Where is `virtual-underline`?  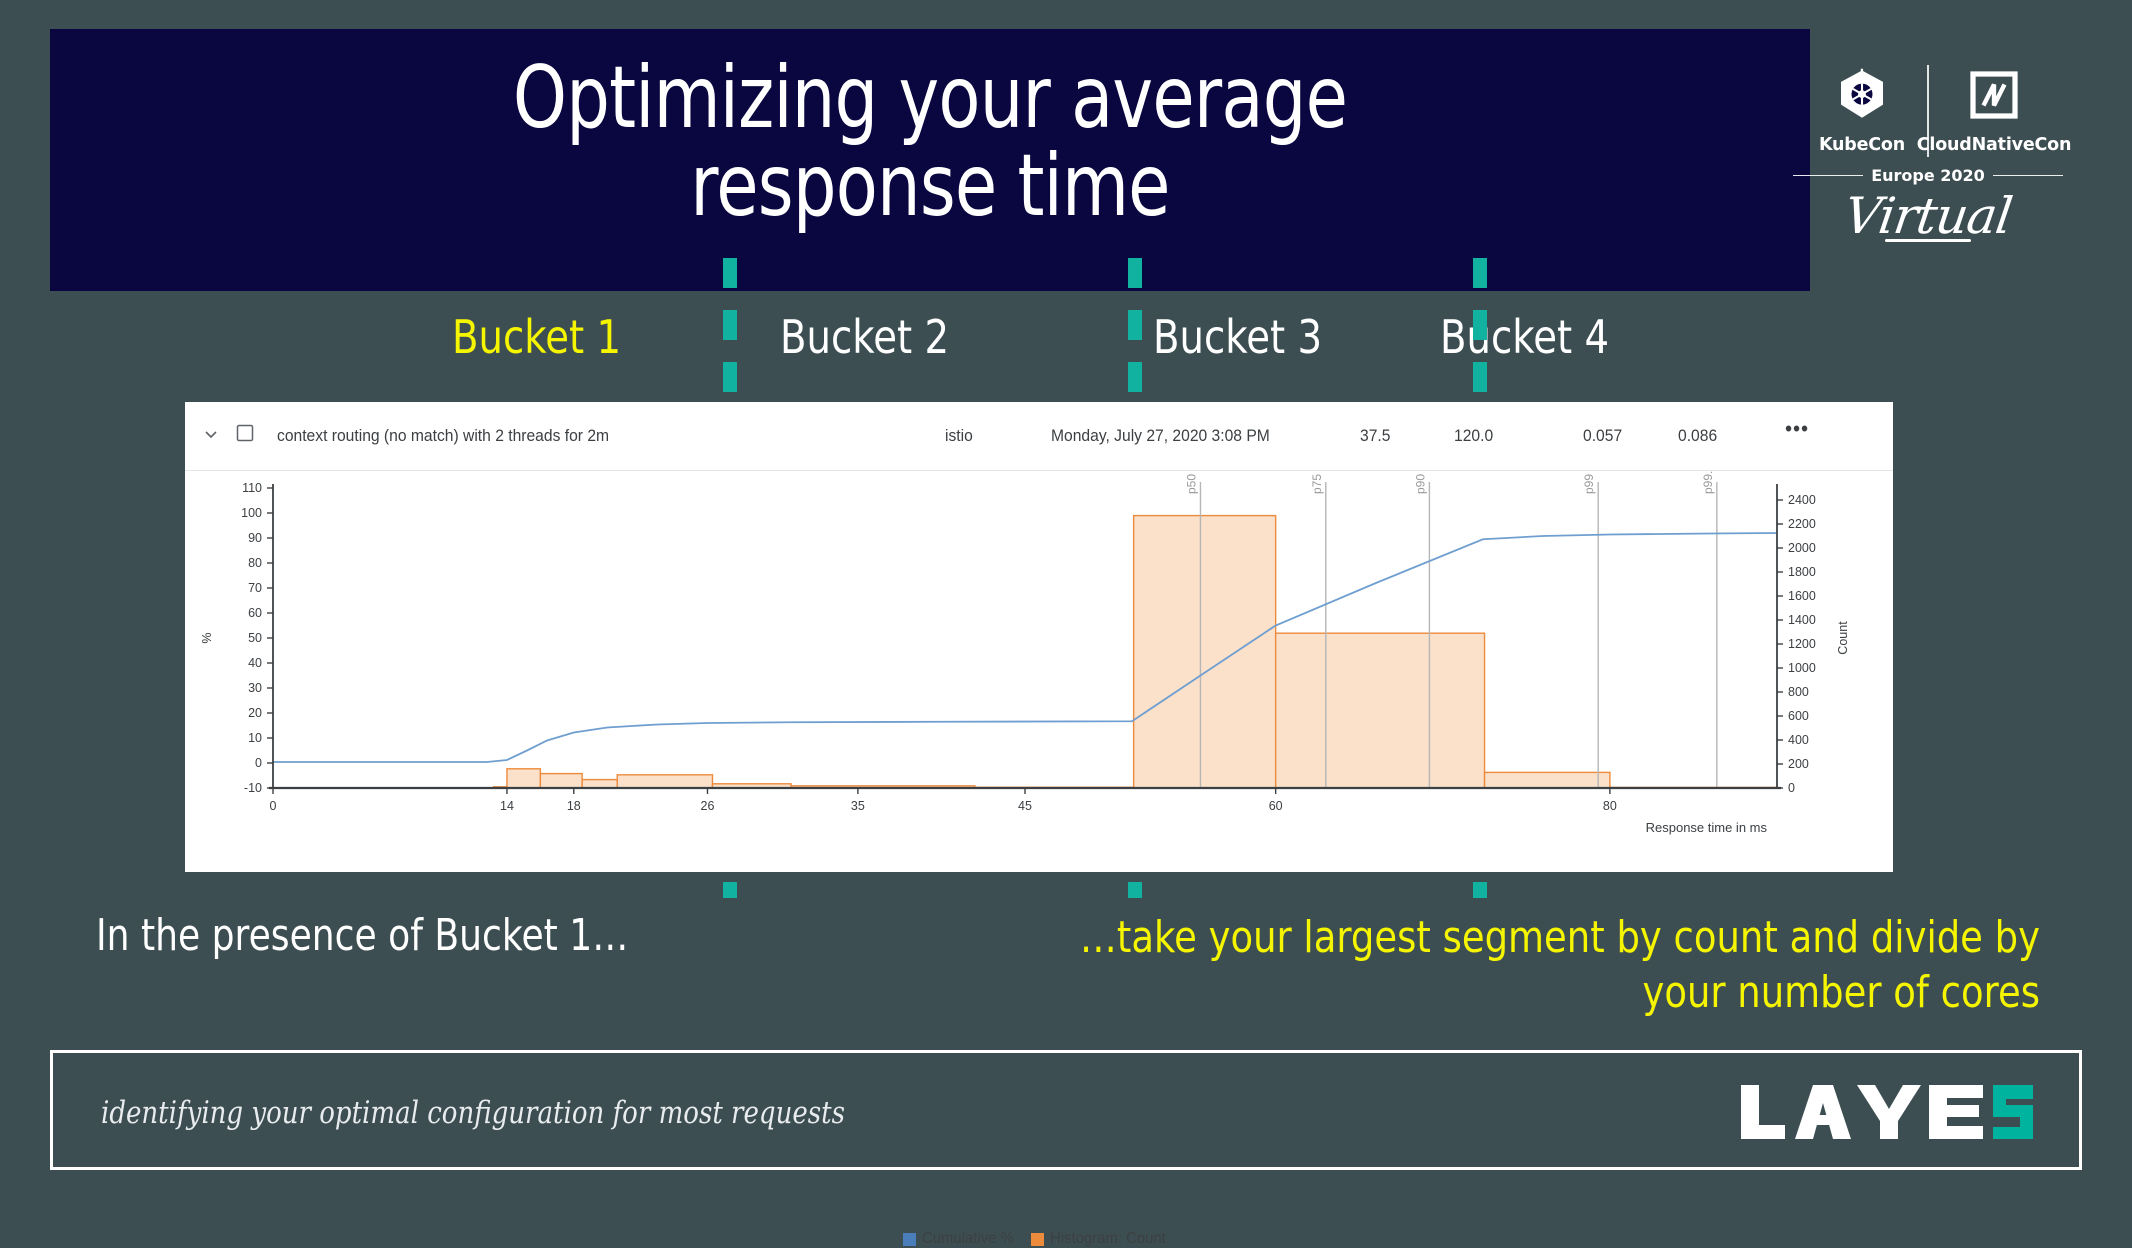
virtual-underline is located at coordinates (1928, 240).